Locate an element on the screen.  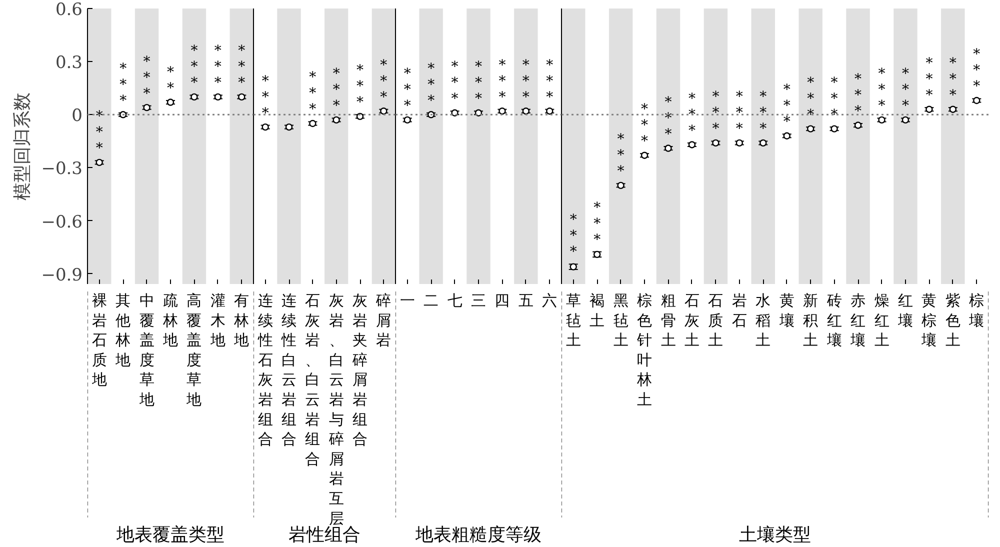
x-tick-label: 黄棕壤 is located at coordinates (928, 321).